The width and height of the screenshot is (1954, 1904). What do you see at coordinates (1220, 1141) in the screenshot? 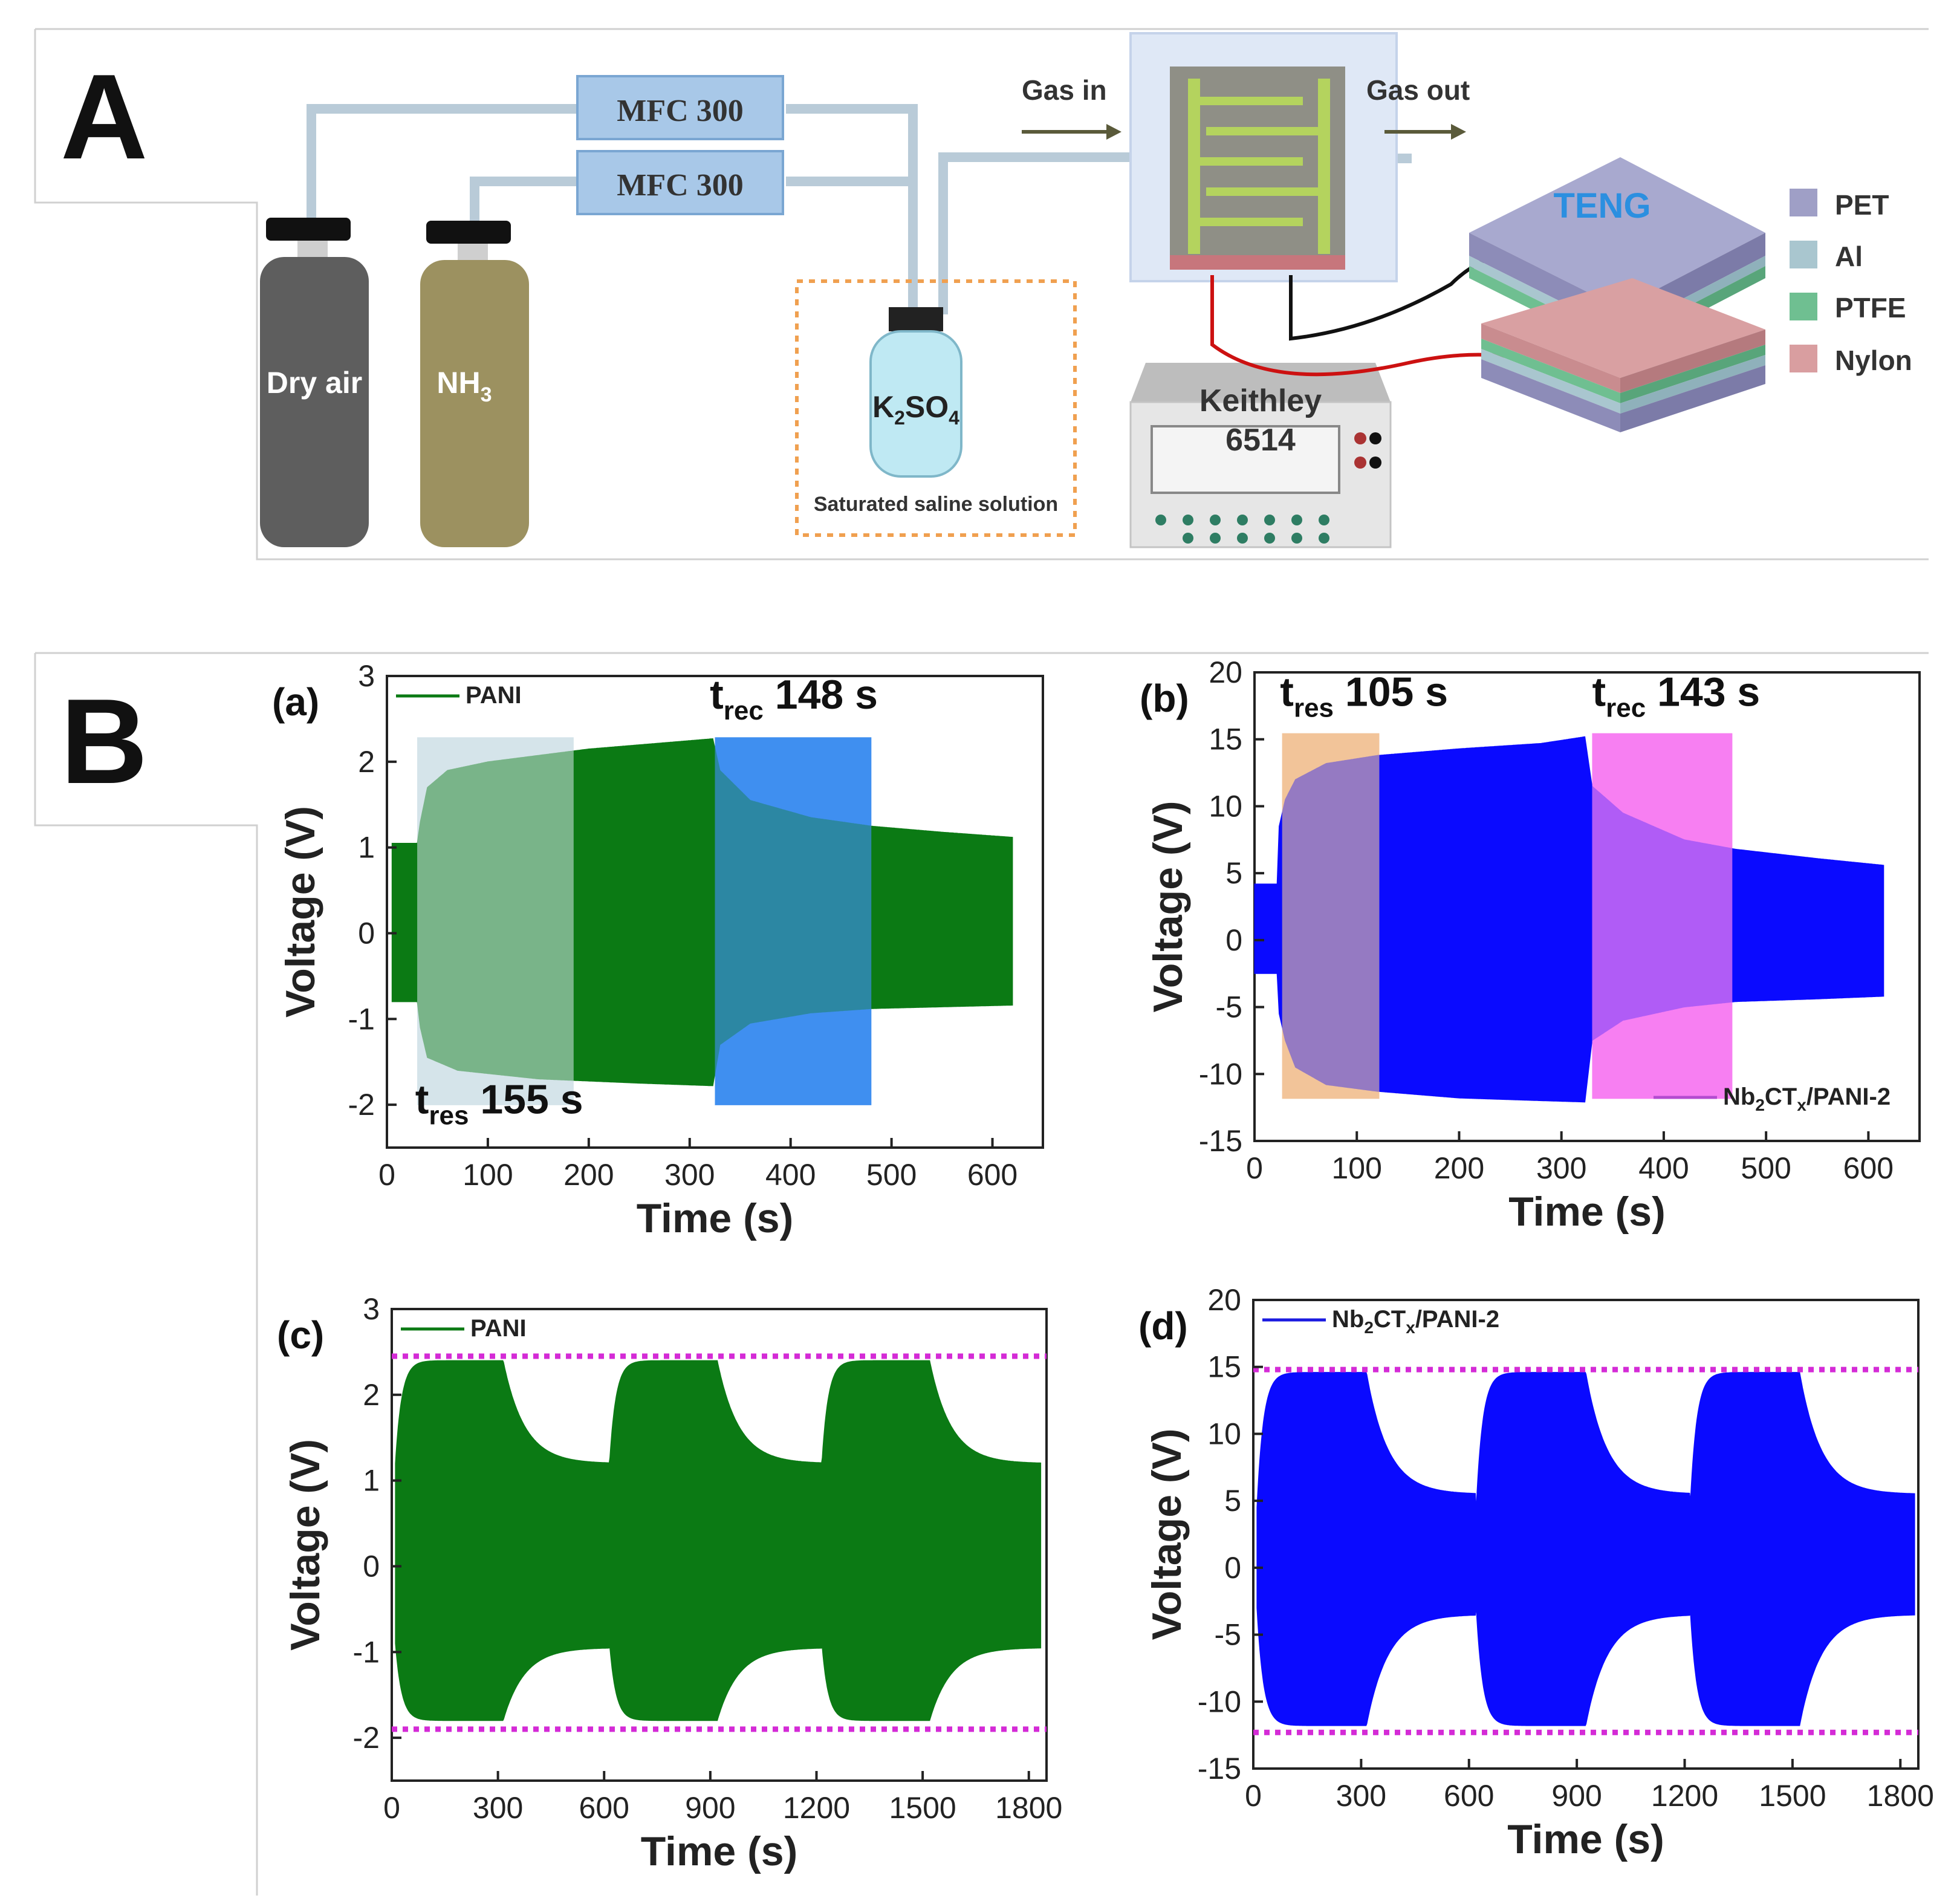
I see `y-tick-label-0: -15` at bounding box center [1220, 1141].